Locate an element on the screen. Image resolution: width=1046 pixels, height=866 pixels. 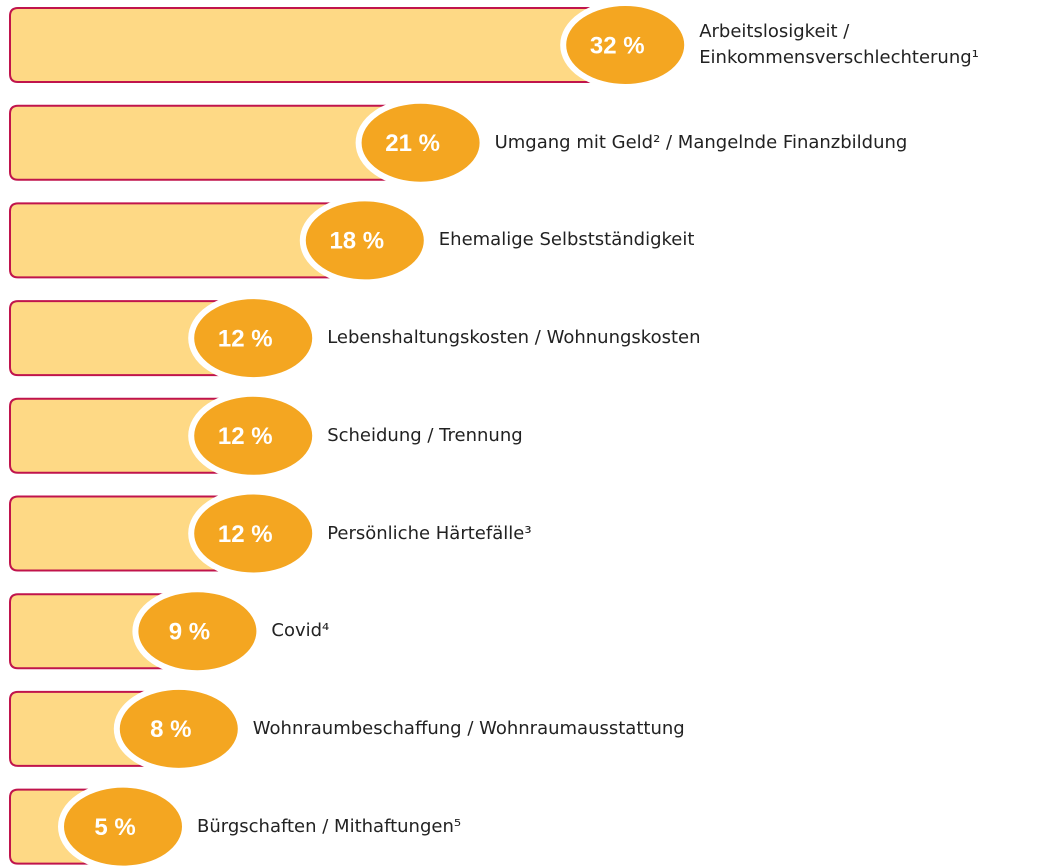
value-label: 18 % is located at coordinates (356, 241).